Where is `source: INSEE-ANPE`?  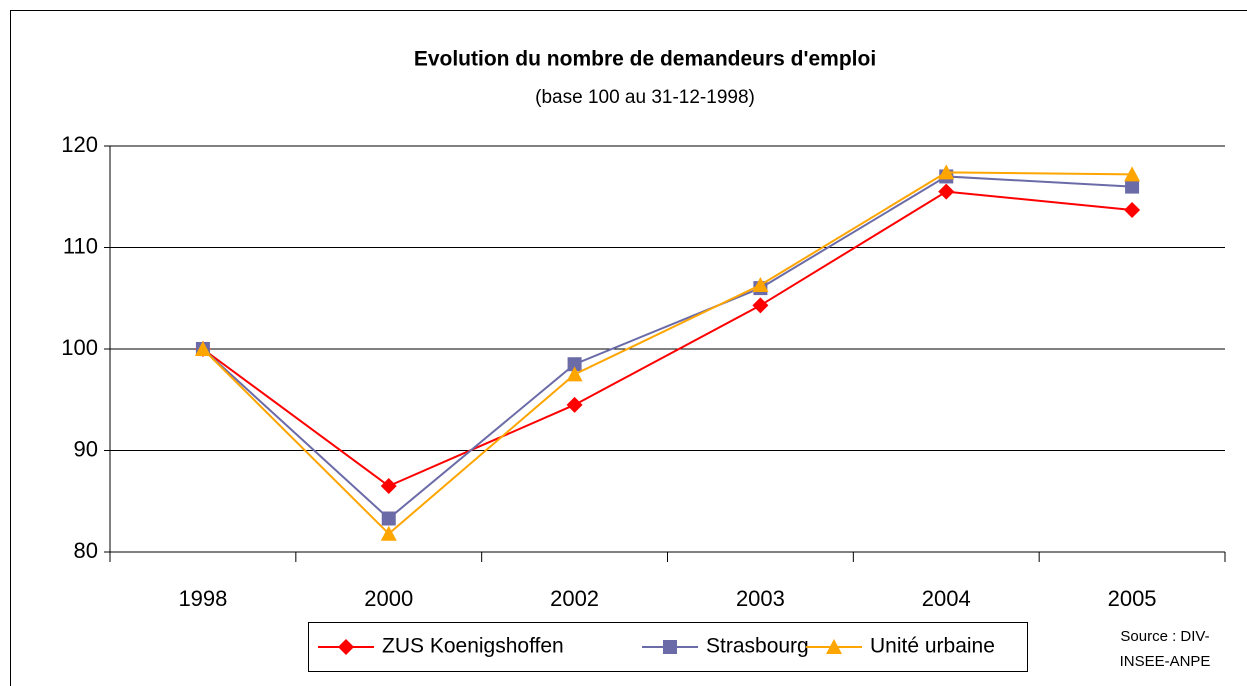 source: INSEE-ANPE is located at coordinates (1165, 661).